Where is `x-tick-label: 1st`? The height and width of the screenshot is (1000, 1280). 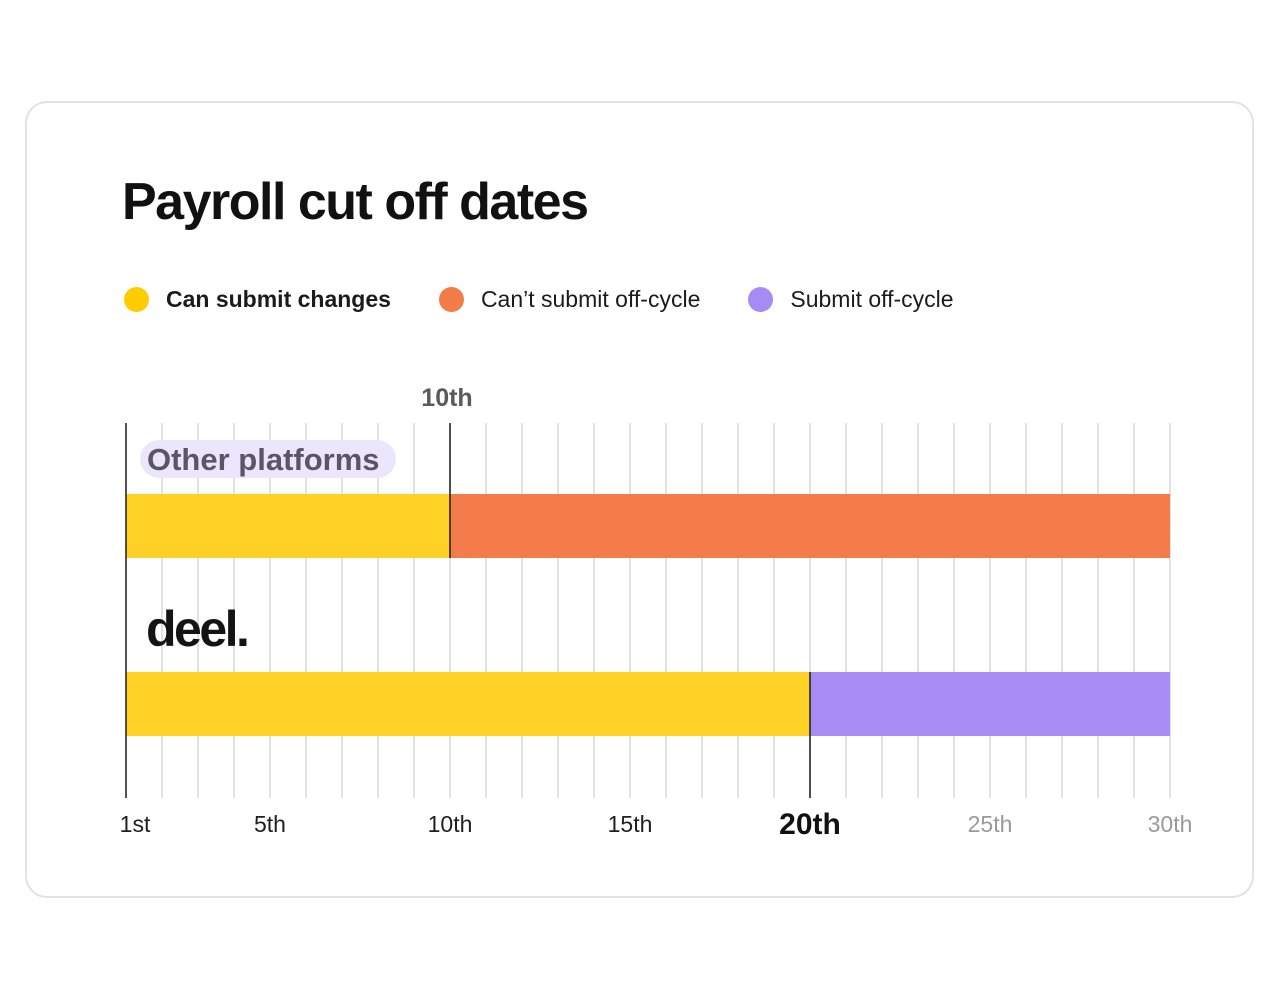 x-tick-label: 1st is located at coordinates (135, 824).